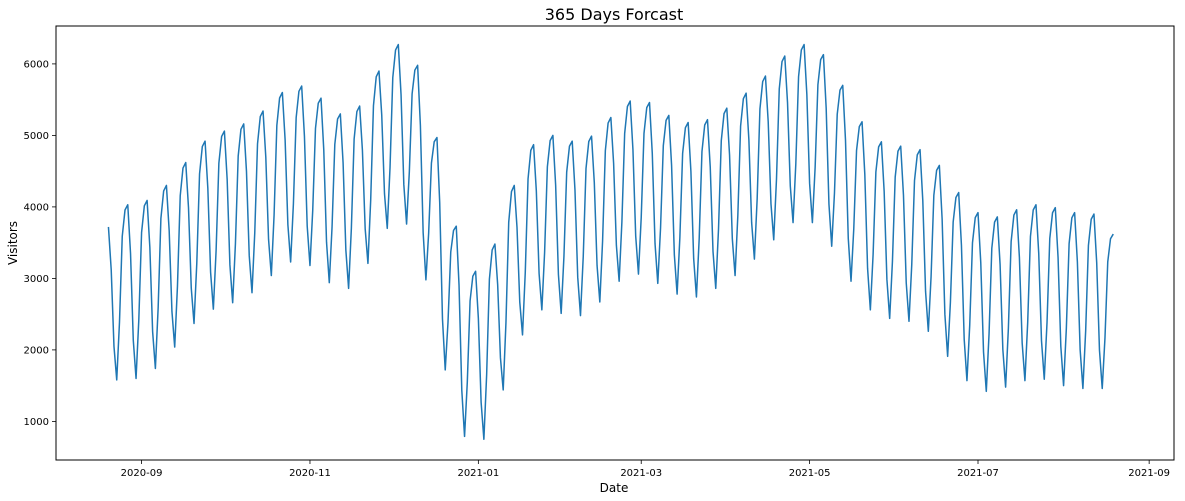 The height and width of the screenshot is (501, 1185). Describe the element at coordinates (614, 14) in the screenshot. I see `chart-title: 365 Days Forcast` at that location.